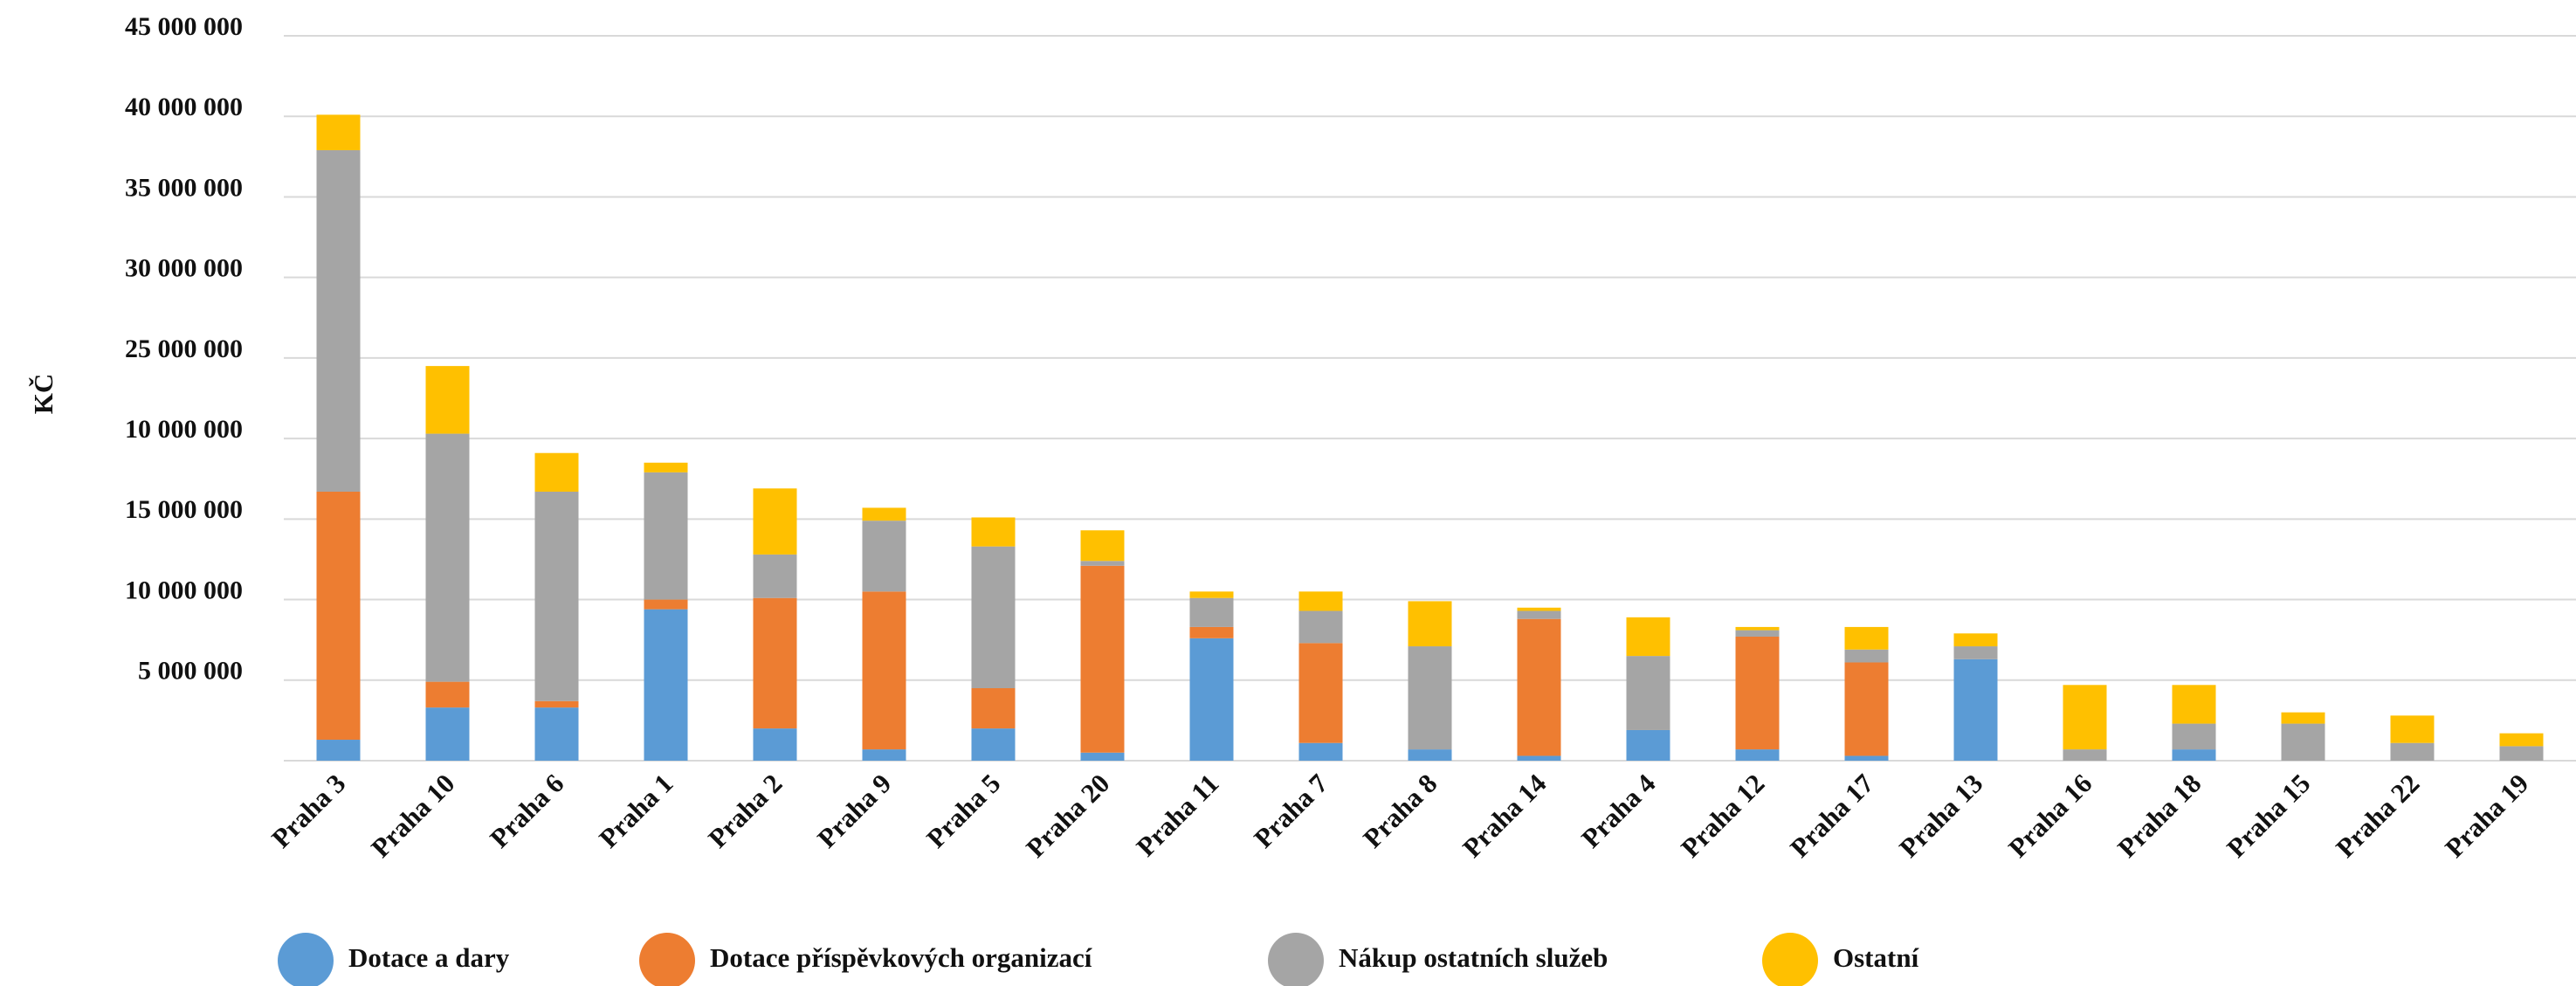 The image size is (2576, 986). I want to click on x-tick-label: Praha 19, so click(2486, 816).